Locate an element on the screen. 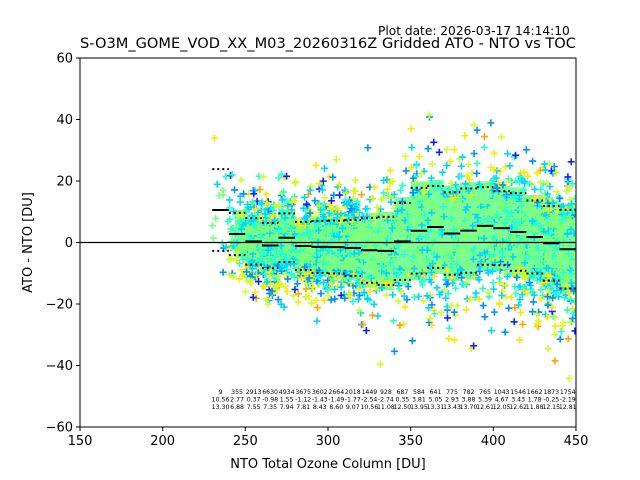 The width and height of the screenshot is (640, 480). bin-mean-label: 3.43 is located at coordinates (518, 400).